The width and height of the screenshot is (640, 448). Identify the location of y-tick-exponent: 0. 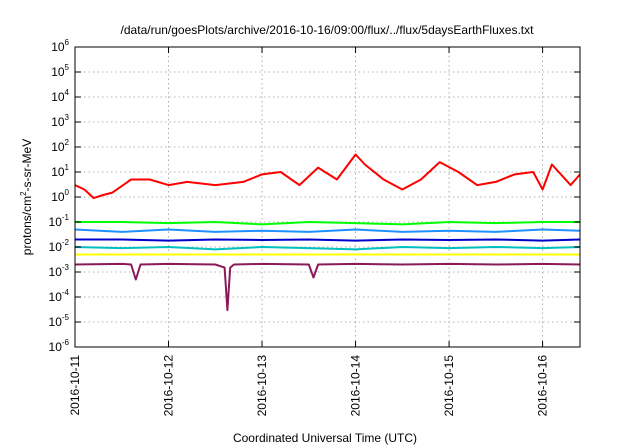
(67, 192).